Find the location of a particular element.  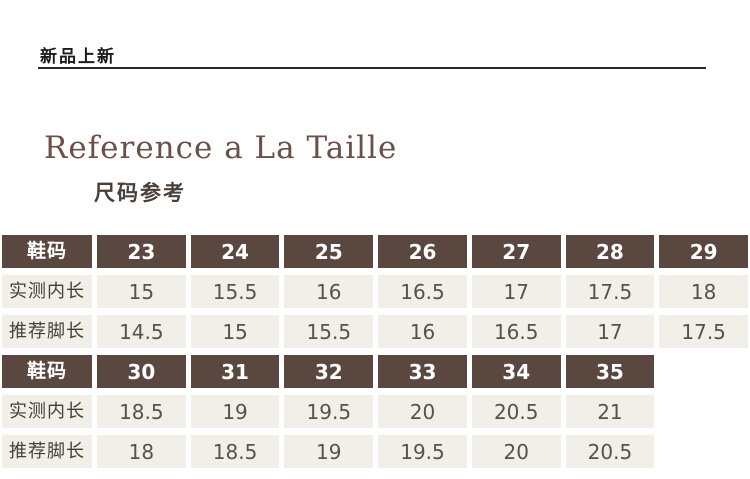

foot-length-row: 推荐脚长 14.5 15 15.5 16 16.5 17 17.5 is located at coordinates (375, 331).